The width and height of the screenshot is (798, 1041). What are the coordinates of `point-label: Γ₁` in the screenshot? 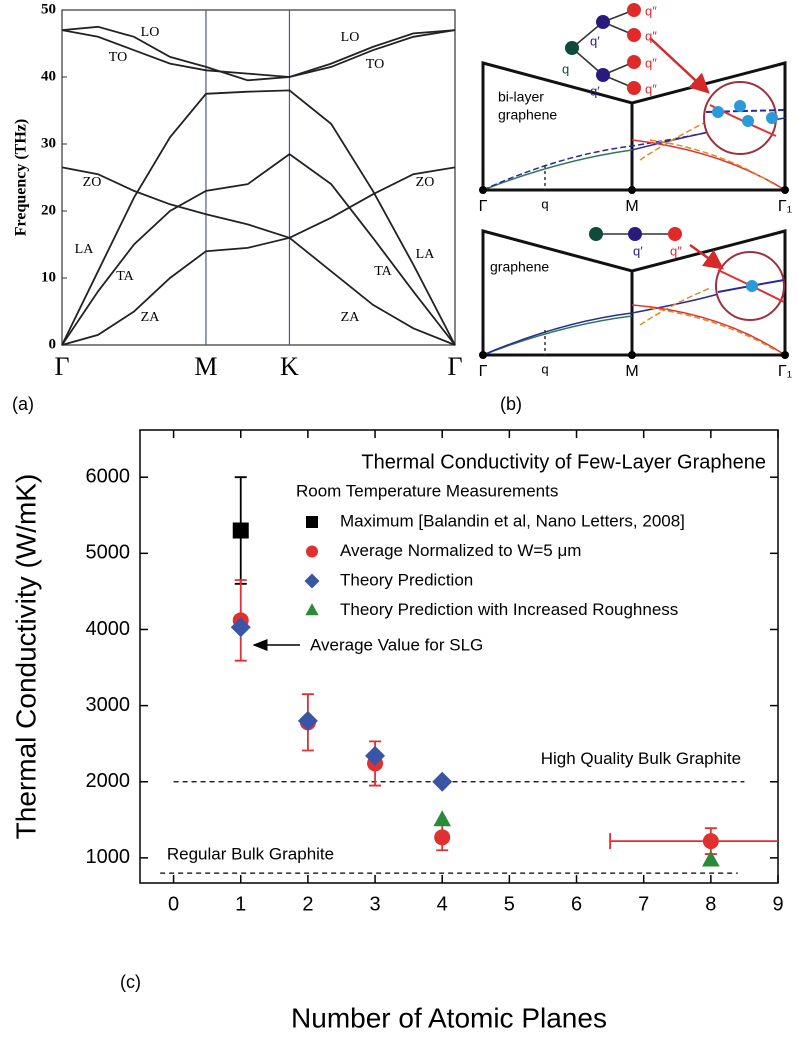 It's located at (785, 371).